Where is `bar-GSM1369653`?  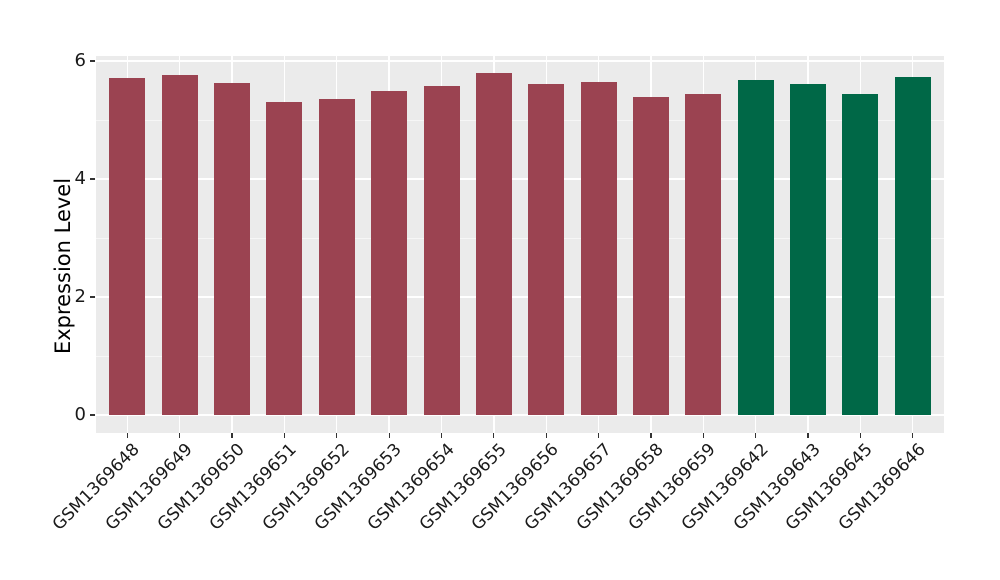 bar-GSM1369653 is located at coordinates (389, 252).